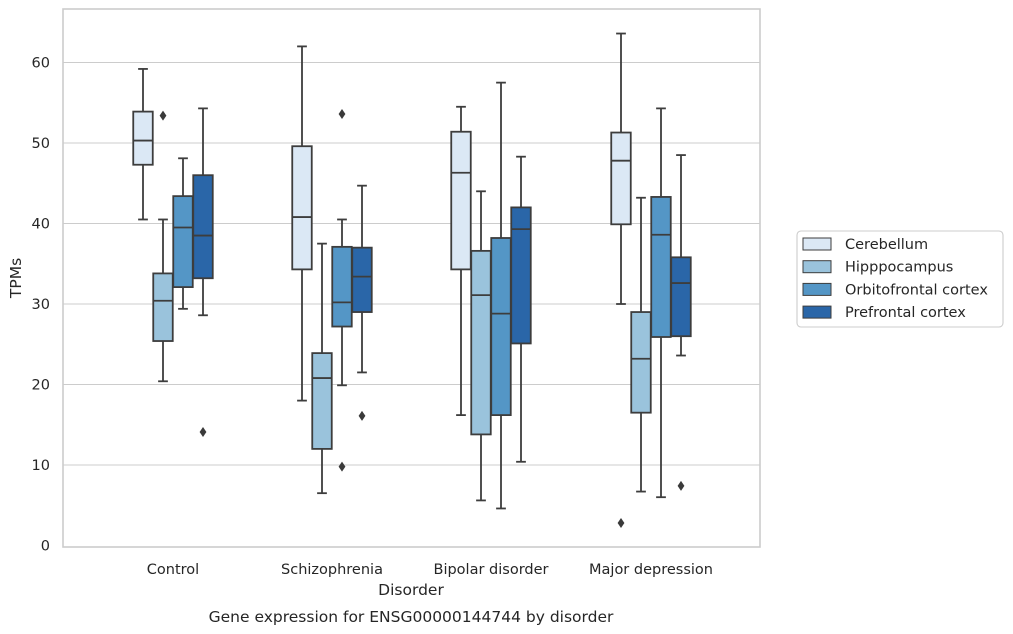 Image resolution: width=1013 pixels, height=634 pixels. Describe the element at coordinates (651, 570) in the screenshot. I see `x-tick-label: Major depression` at that location.